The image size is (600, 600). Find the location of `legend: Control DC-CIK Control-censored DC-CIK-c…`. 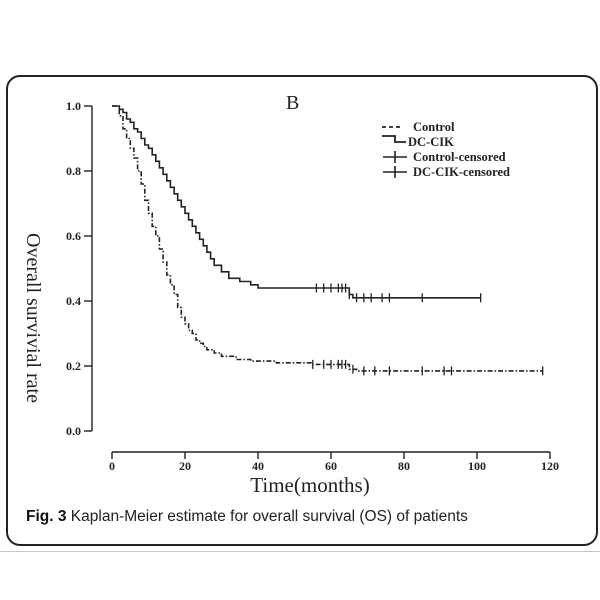

legend: Control DC-CIK Control-censored DC-CIK-c… is located at coordinates (446, 149).